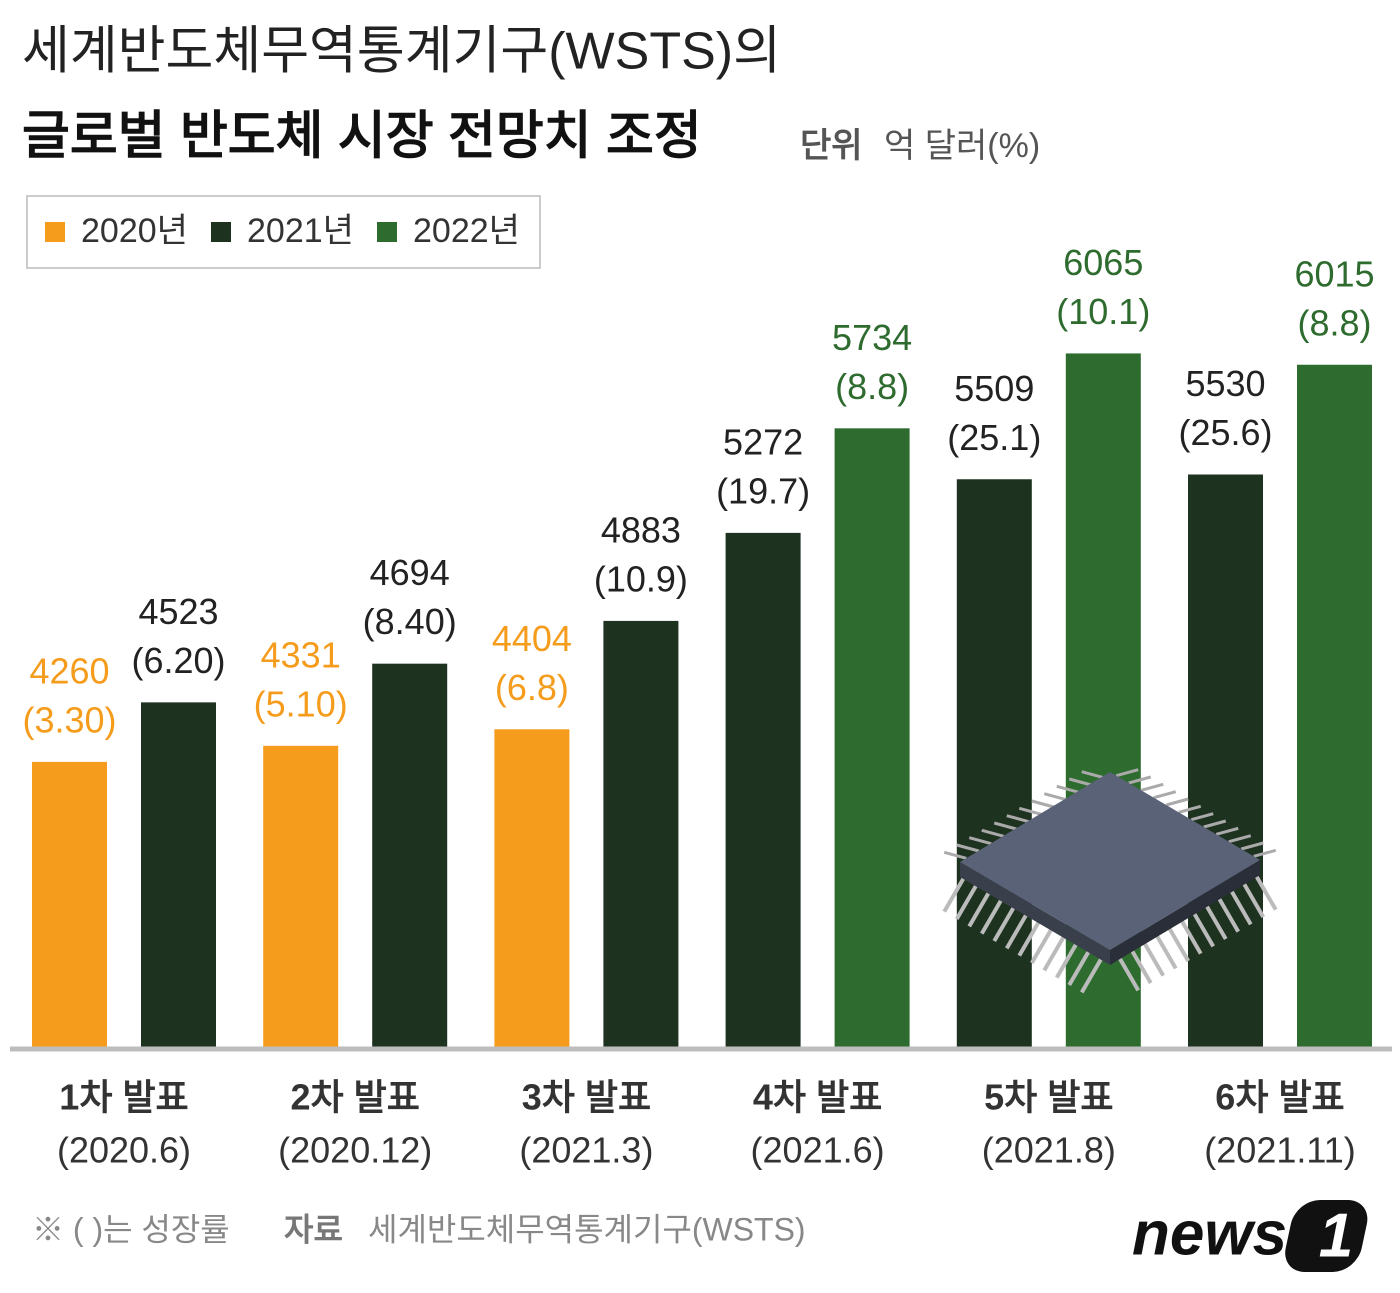  Describe the element at coordinates (1279, 1150) in the screenshot. I see `x-tick-sublabel: (2021.11)` at that location.